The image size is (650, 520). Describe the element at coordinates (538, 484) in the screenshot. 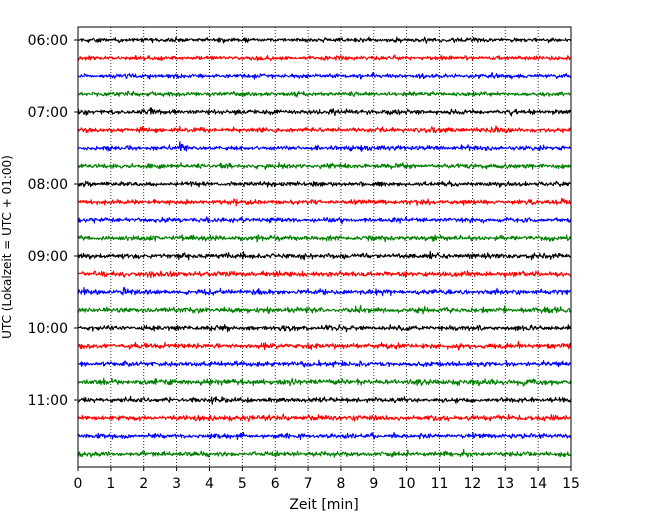

I see `x-tick-label: 14` at that location.